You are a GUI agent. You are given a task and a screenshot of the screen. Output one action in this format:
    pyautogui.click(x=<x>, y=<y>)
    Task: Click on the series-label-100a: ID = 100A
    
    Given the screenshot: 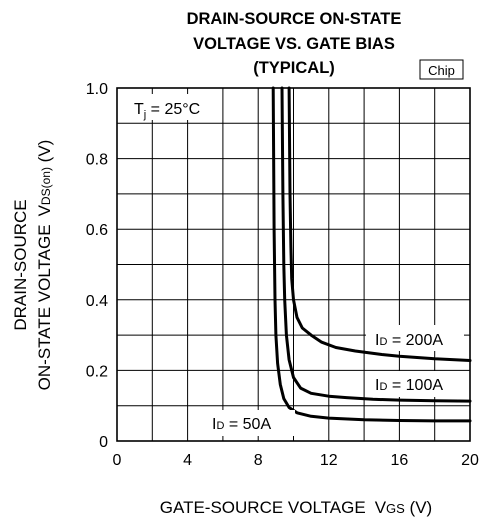 What is the action you would take?
    pyautogui.click(x=409, y=385)
    